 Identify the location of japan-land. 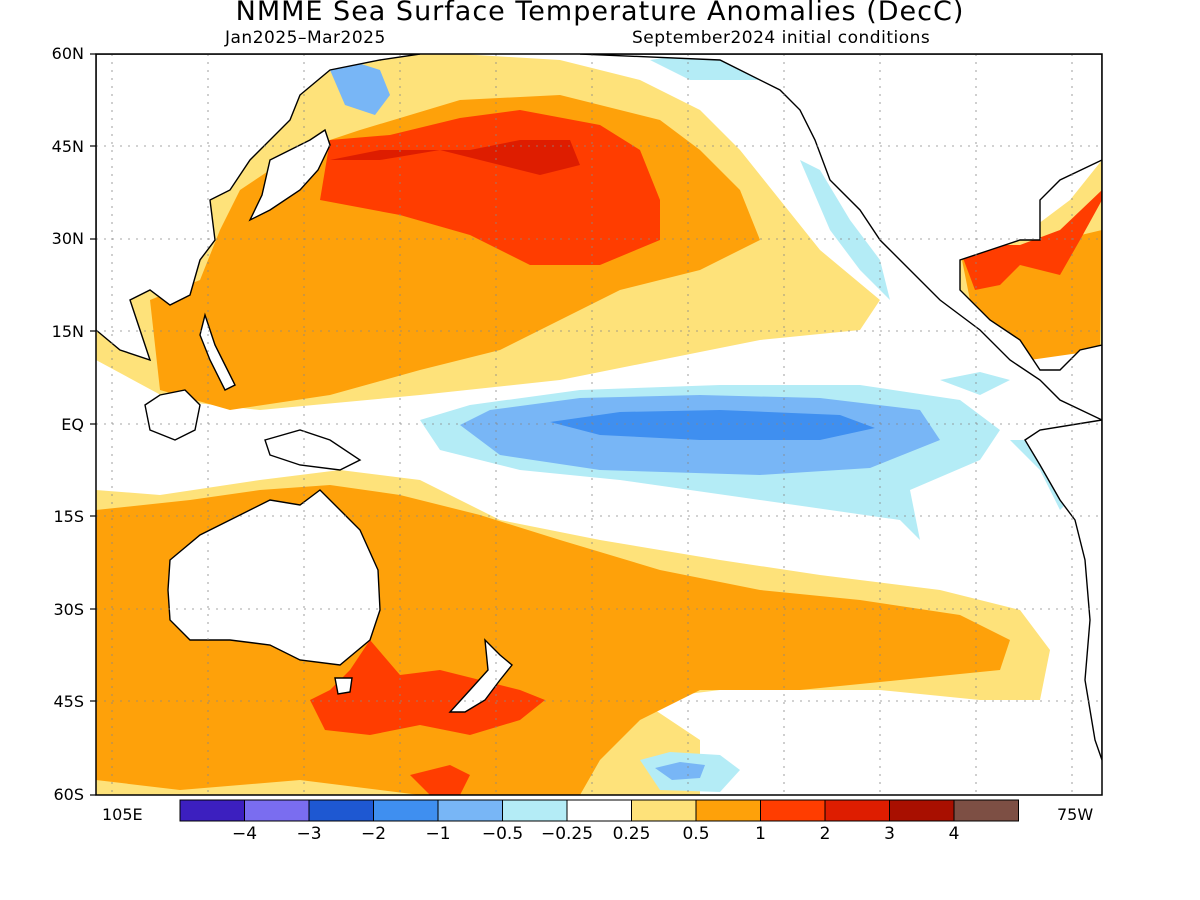
(289, 175).